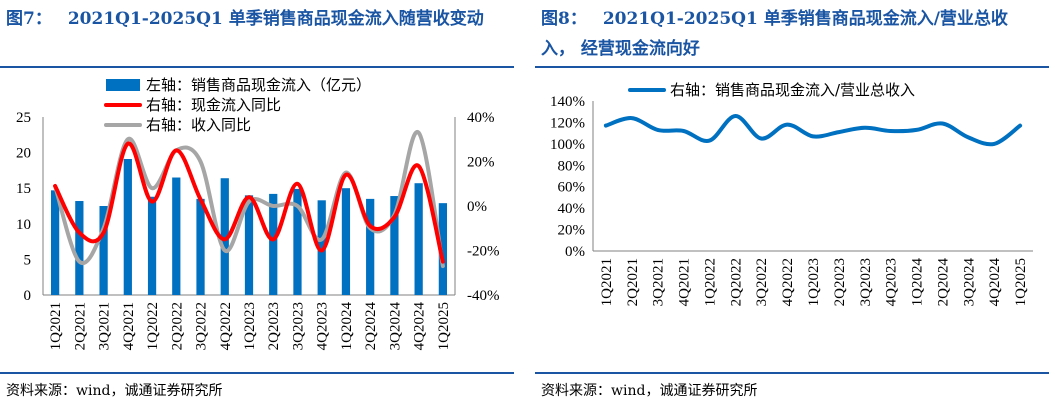  I want to click on right-y-tick-label: -40%, so click(483, 296).